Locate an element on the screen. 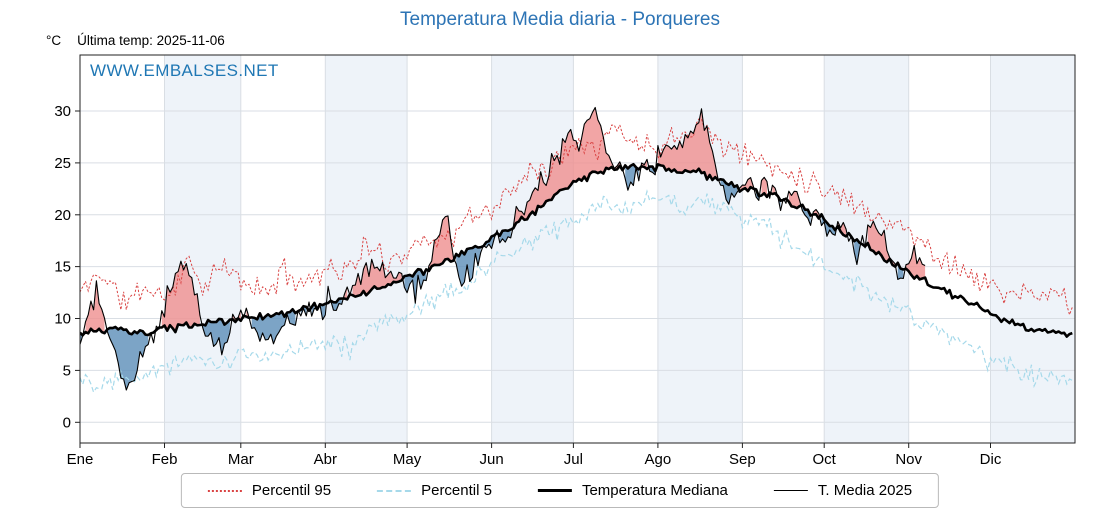 This screenshot has height=508, width=1120. page-title: Temperatura Media diaria - Porqueres is located at coordinates (560, 19).